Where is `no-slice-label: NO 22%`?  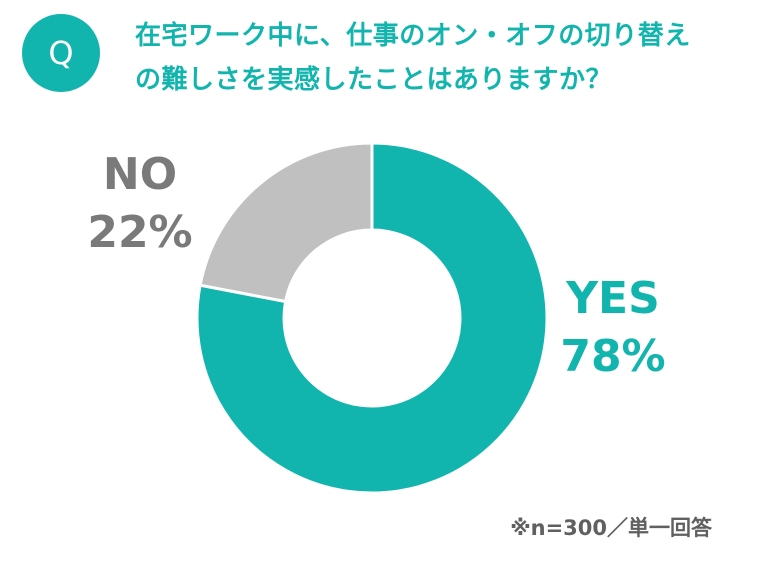
no-slice-label: NO 22% is located at coordinates (140, 204).